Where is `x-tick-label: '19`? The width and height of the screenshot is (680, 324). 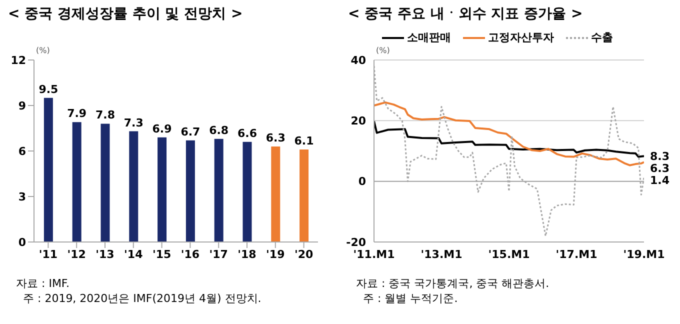
x-tick-label: '19 is located at coordinates (275, 254).